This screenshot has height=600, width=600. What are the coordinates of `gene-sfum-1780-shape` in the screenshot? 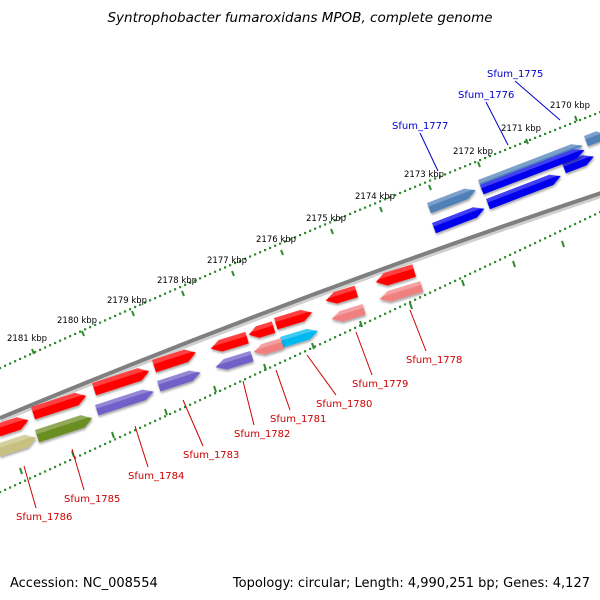 It's located at (294, 318).